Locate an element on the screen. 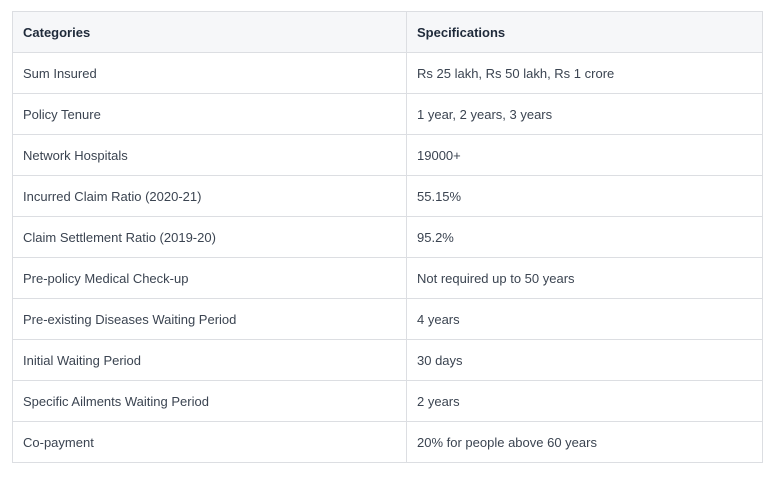 The height and width of the screenshot is (482, 771). table-row: Network Hospitals 19000+ is located at coordinates (388, 155).